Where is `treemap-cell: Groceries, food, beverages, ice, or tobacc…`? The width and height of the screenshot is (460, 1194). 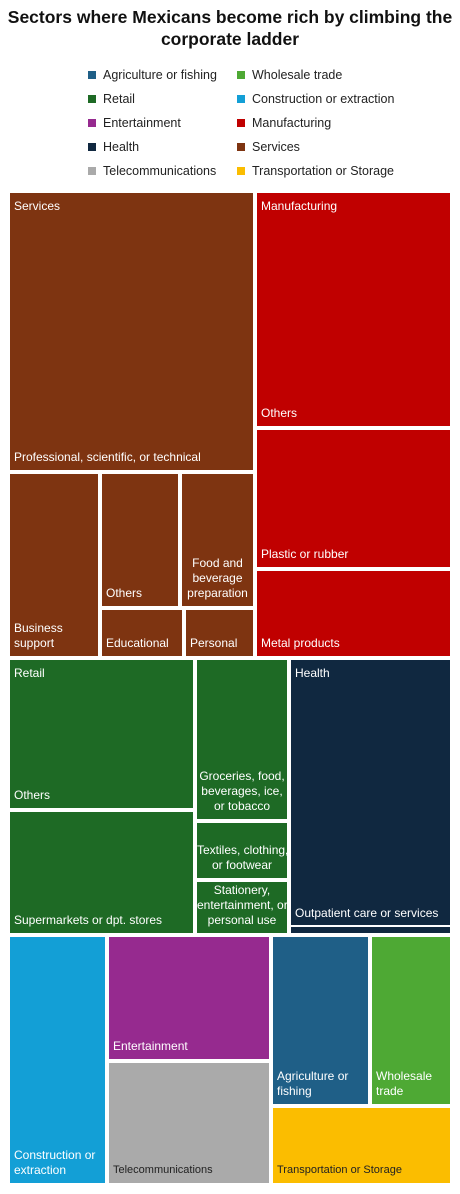
treemap-cell: Groceries, food, beverages, ice, or tobacc… is located at coordinates (242, 739).